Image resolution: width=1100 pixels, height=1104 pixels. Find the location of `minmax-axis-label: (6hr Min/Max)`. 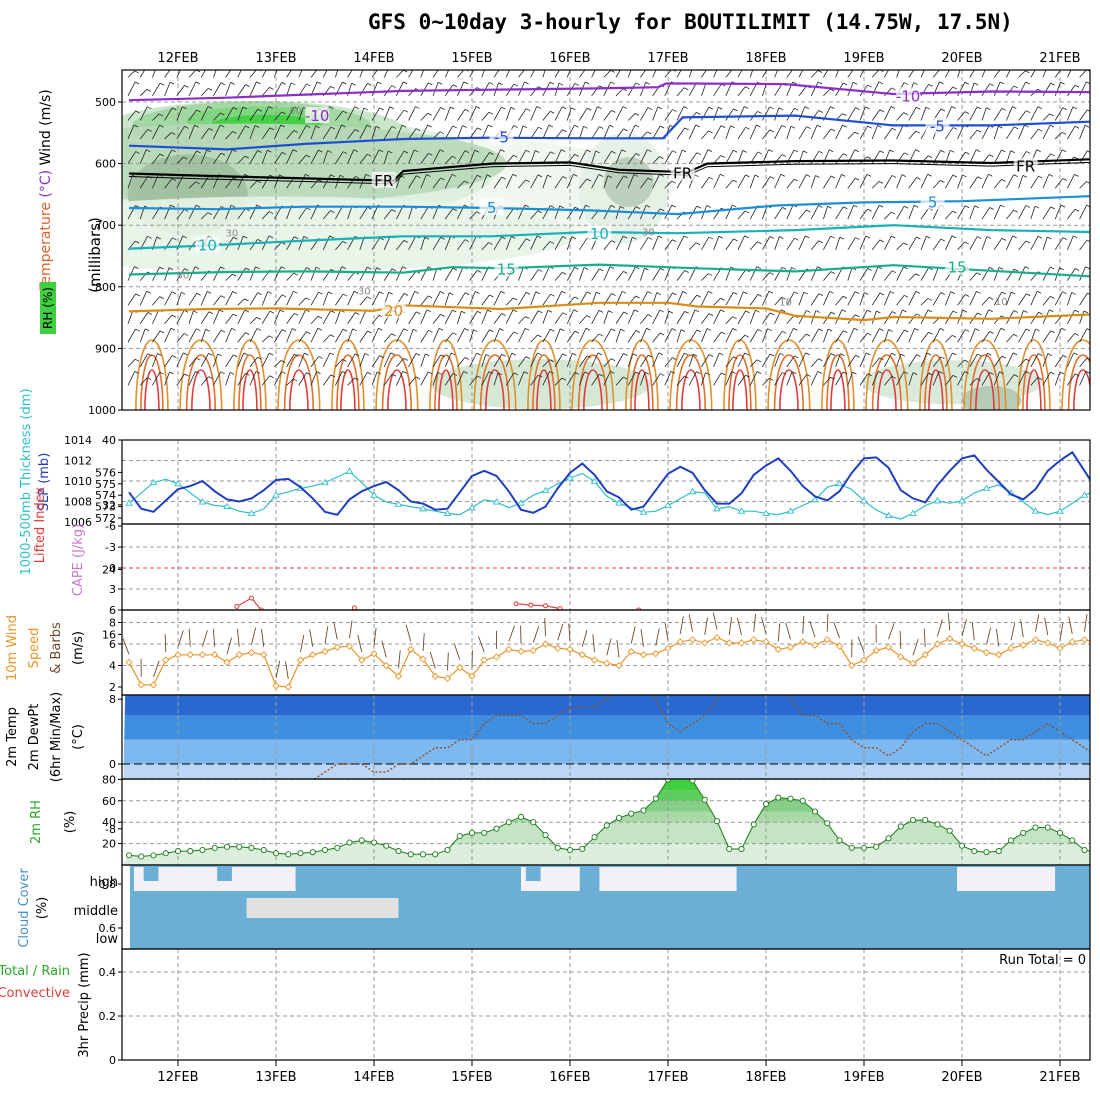

minmax-axis-label: (6hr Min/Max) is located at coordinates (56, 737).